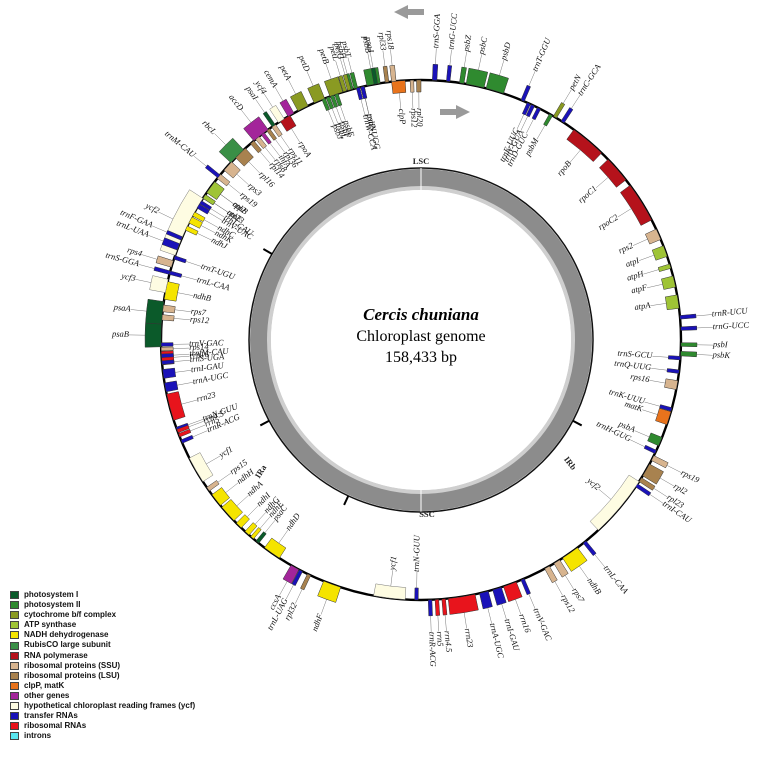 This screenshot has width=779, height=760. I want to click on gene-label: petA, so click(285, 72).